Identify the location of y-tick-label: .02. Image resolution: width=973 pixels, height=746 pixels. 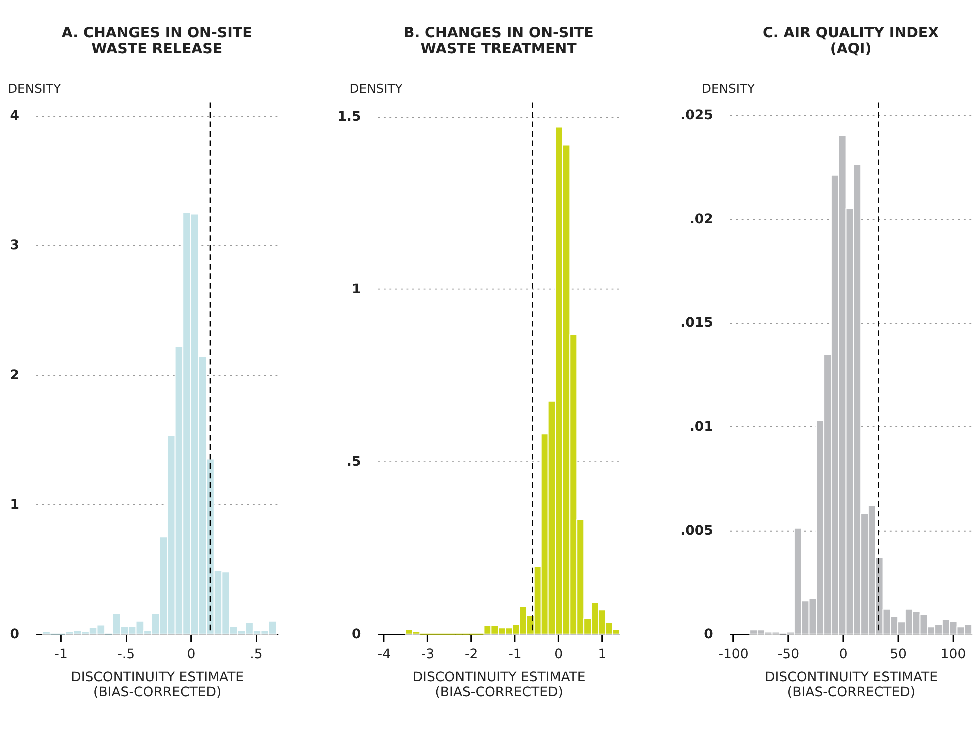
(702, 220).